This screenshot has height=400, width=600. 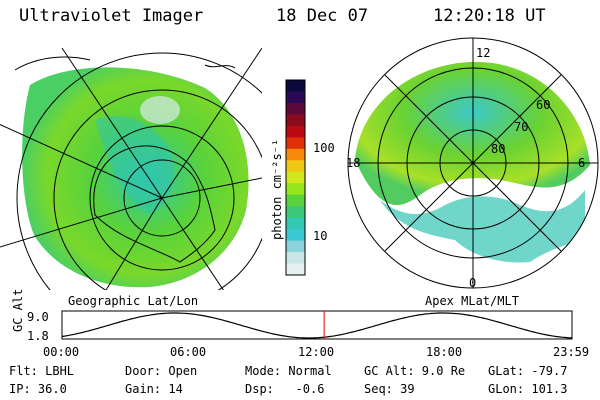 What do you see at coordinates (161, 371) in the screenshot?
I see `status-door: Door: Open` at bounding box center [161, 371].